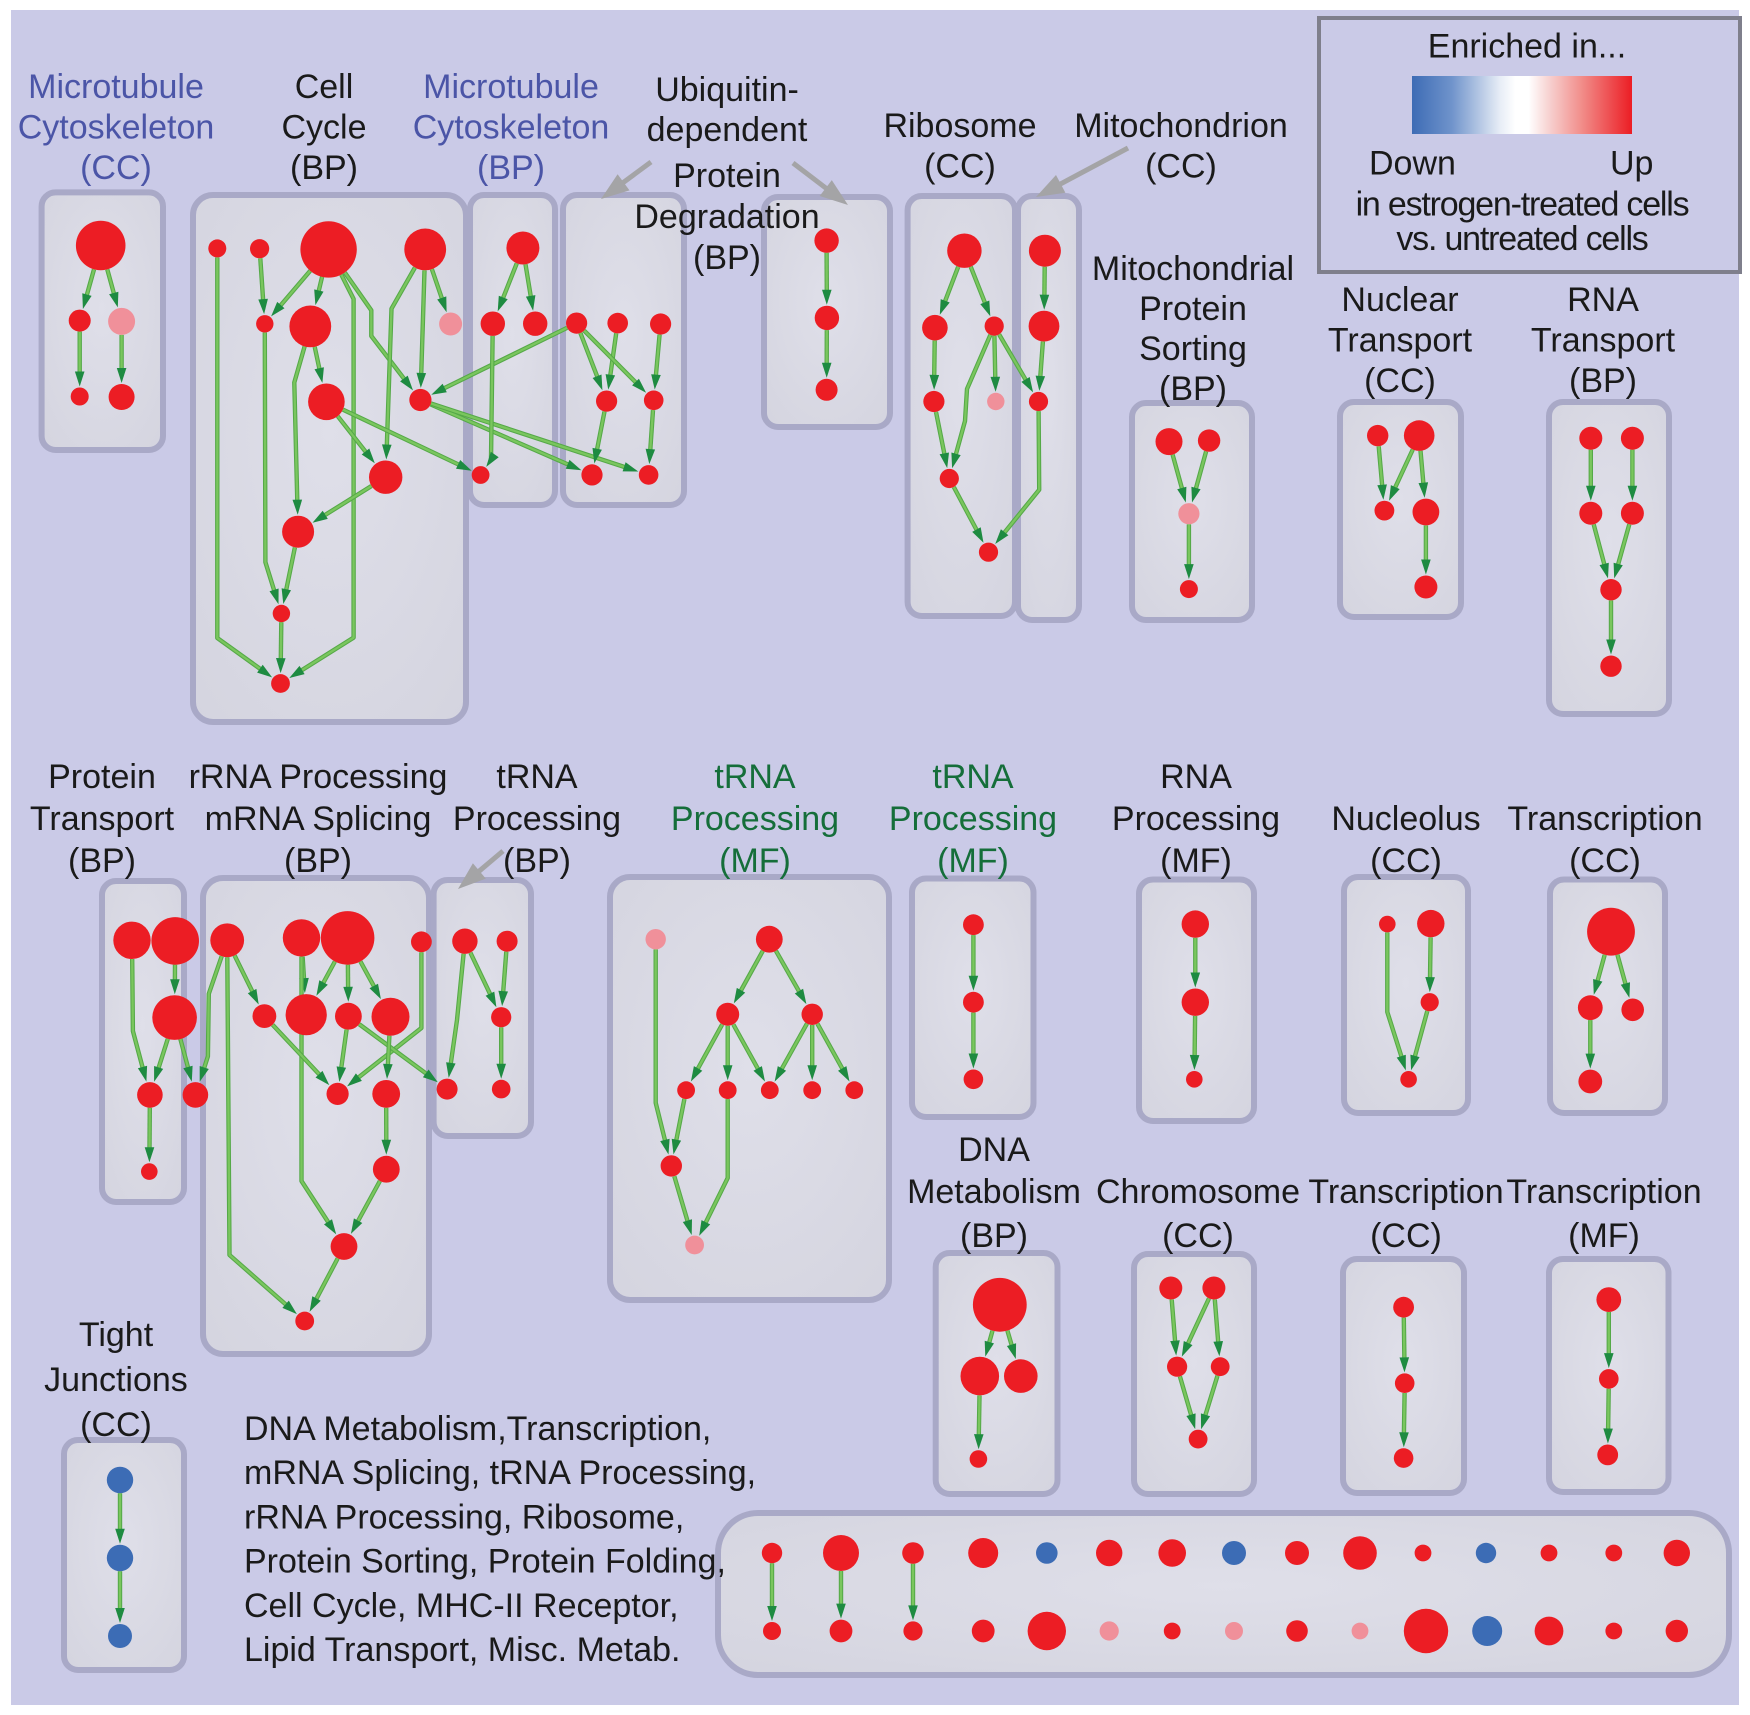 Image resolution: width=1750 pixels, height=1715 pixels. I want to click on svg-text: Mitochondrial, so click(1193, 269).